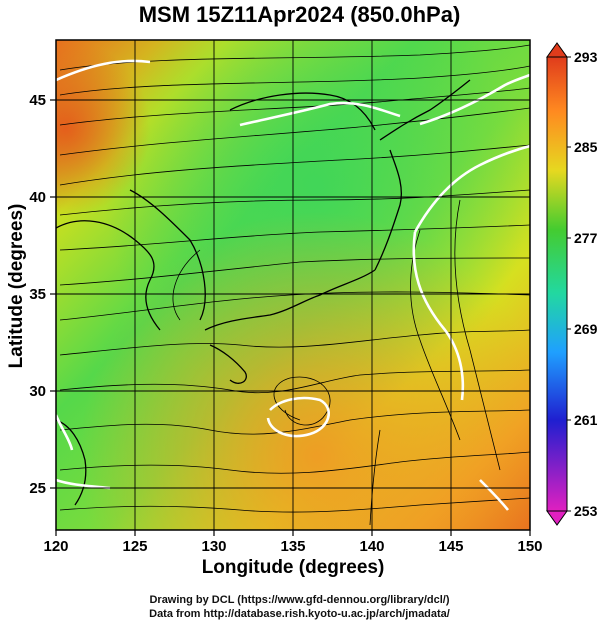  Describe the element at coordinates (557, 284) in the screenshot. I see `colorbar-scale` at that location.